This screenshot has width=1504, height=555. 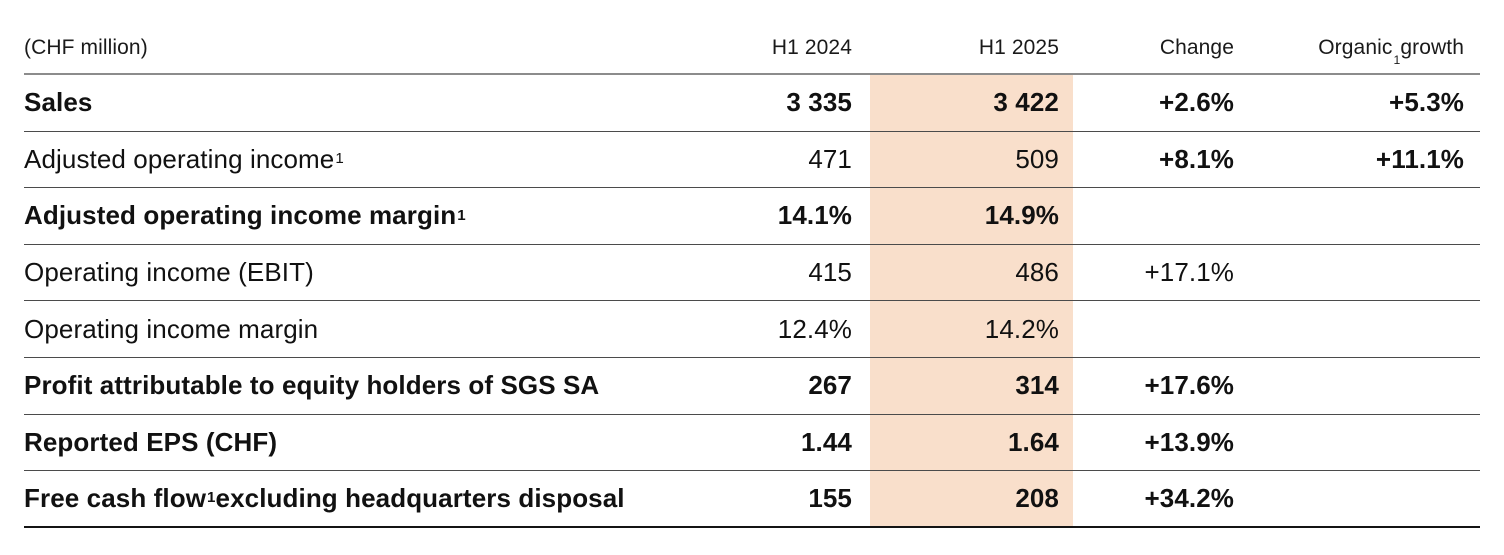 What do you see at coordinates (830, 158) in the screenshot?
I see `cell-h1-2024: 471` at bounding box center [830, 158].